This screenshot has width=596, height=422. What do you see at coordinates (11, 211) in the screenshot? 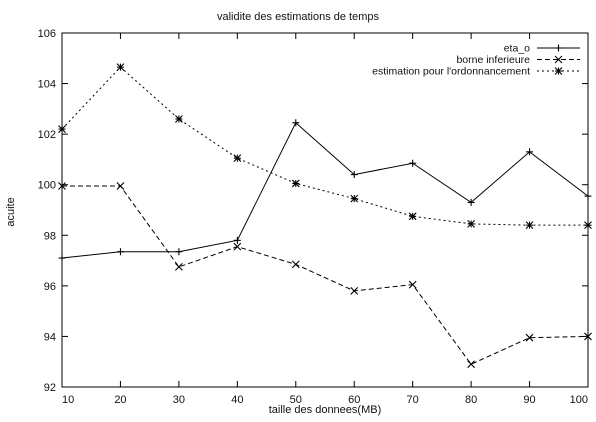
I see `y-axis-title: acuite` at bounding box center [11, 211].